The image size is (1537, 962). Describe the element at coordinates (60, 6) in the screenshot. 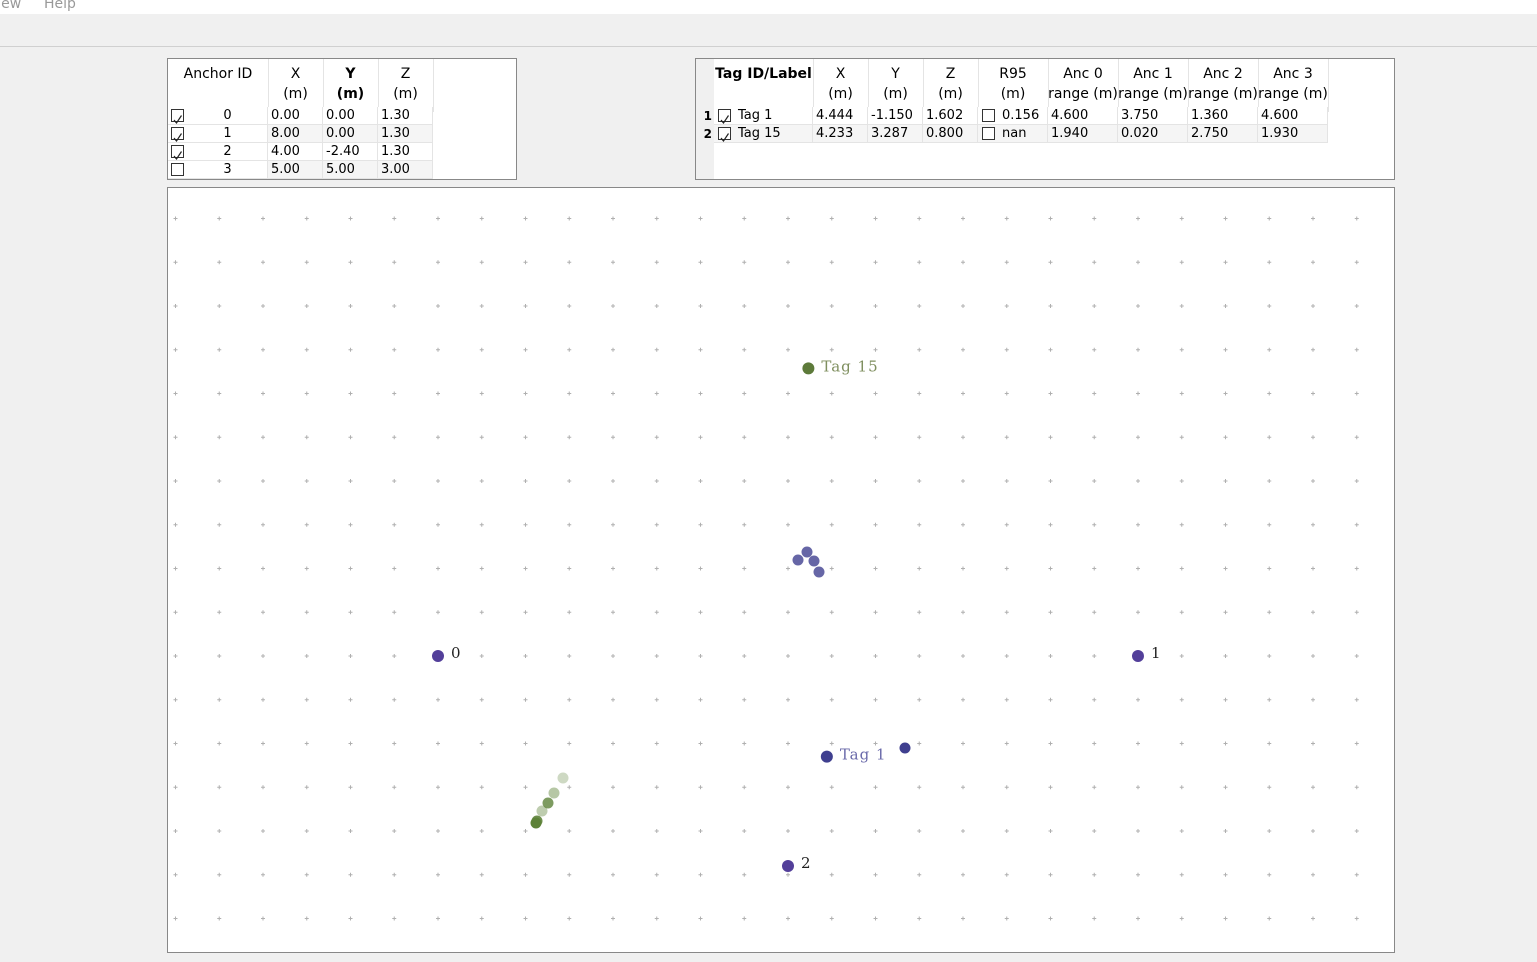

I see `menu-help: Help` at that location.